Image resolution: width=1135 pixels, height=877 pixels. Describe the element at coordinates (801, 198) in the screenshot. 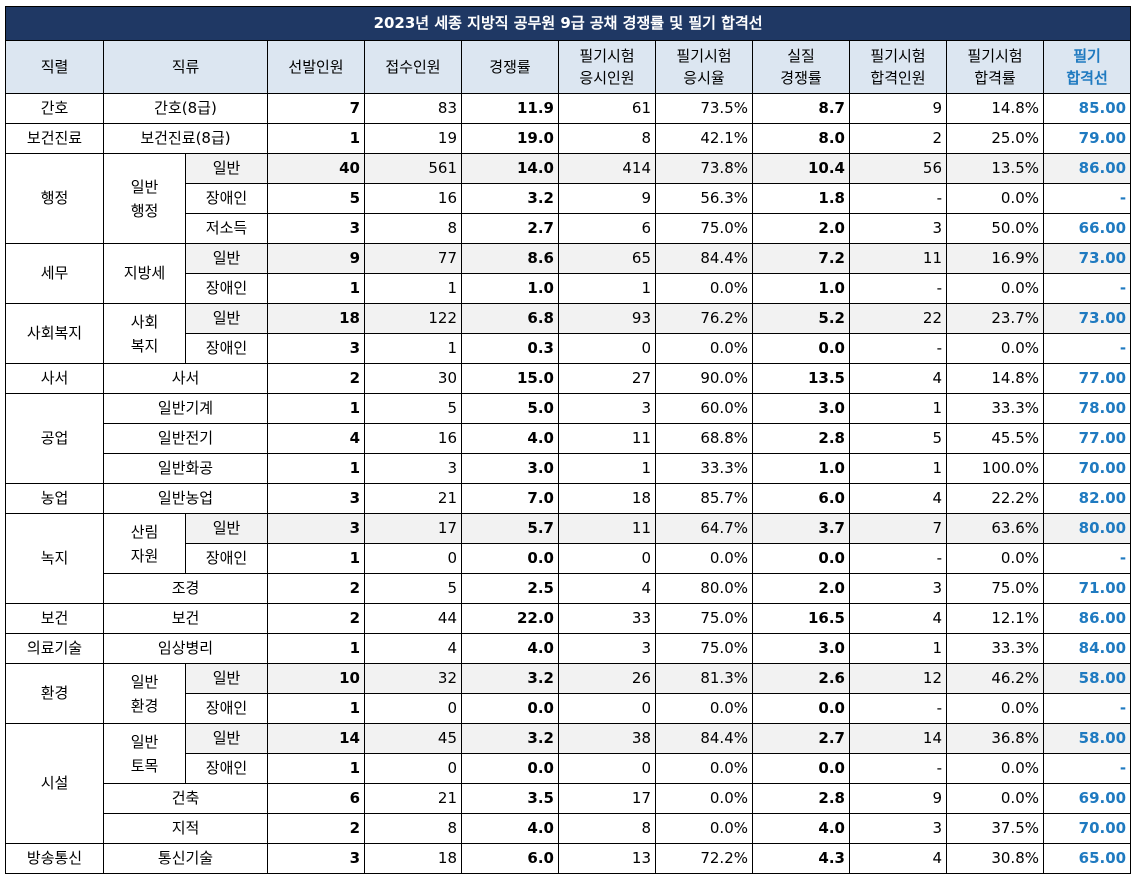

I see `effective-competition-rate-cell: 1.8` at that location.